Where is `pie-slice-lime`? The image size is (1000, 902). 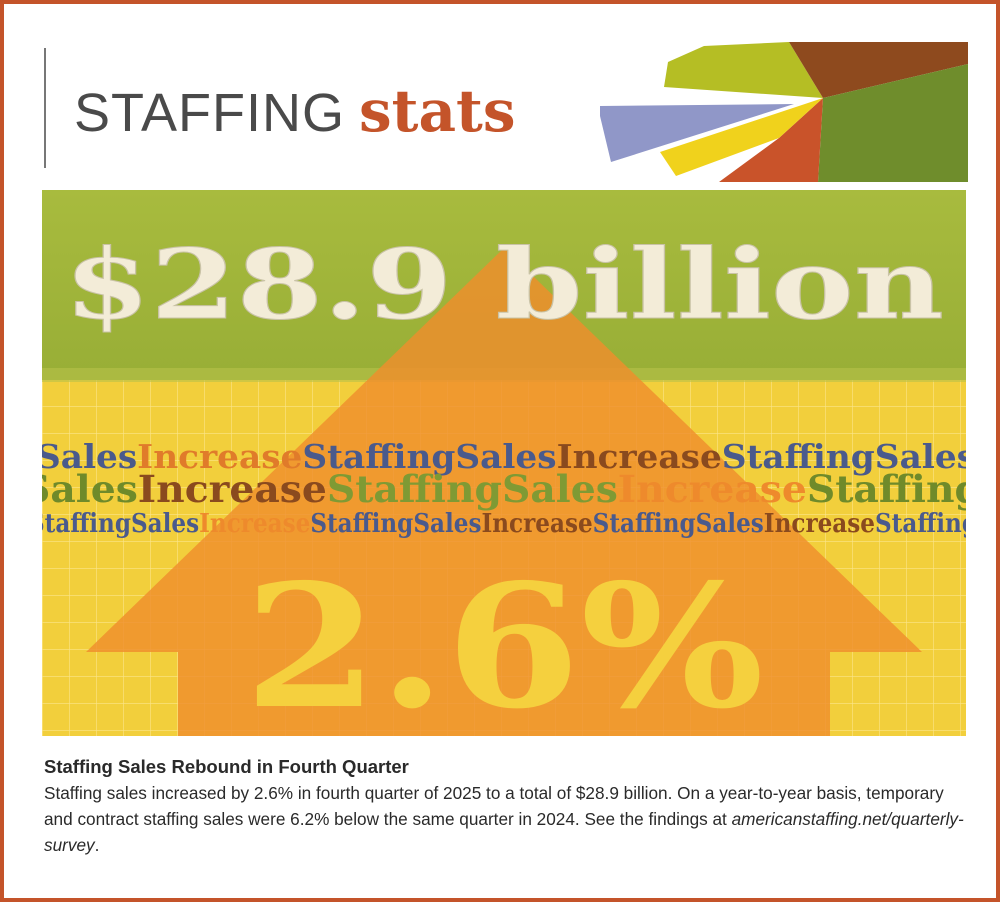 pie-slice-lime is located at coordinates (743, 70).